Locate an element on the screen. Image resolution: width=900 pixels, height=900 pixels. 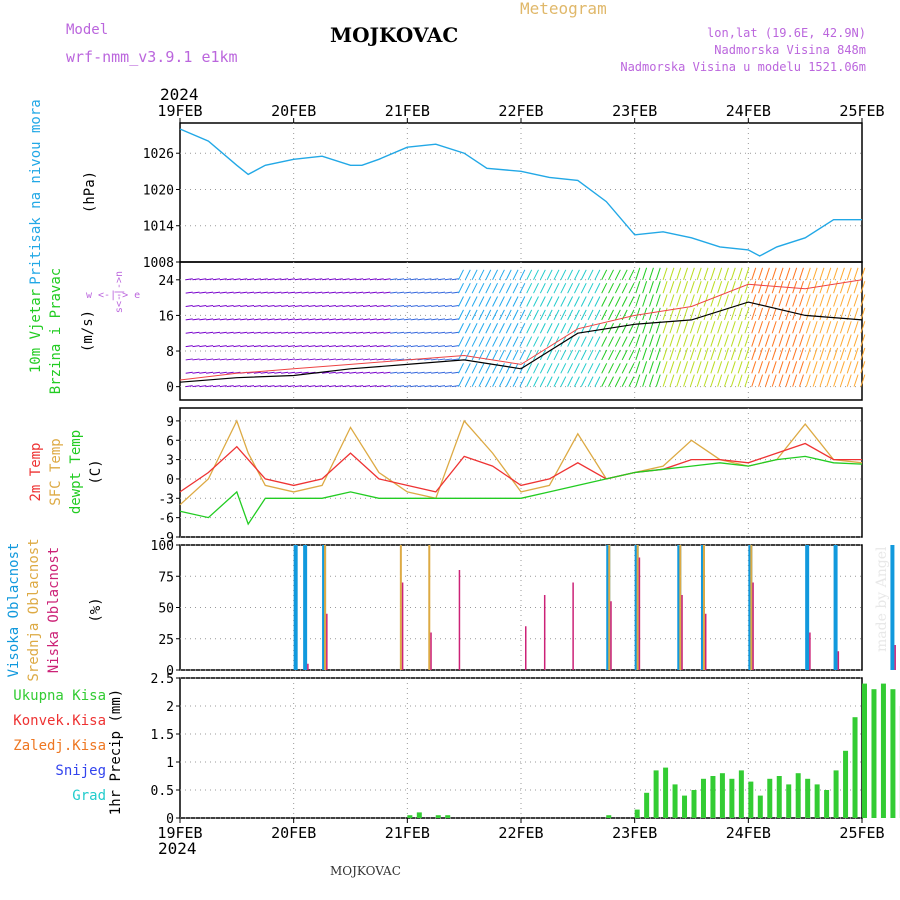
temperature-ytick-label: 9 is located at coordinates (170, 422).